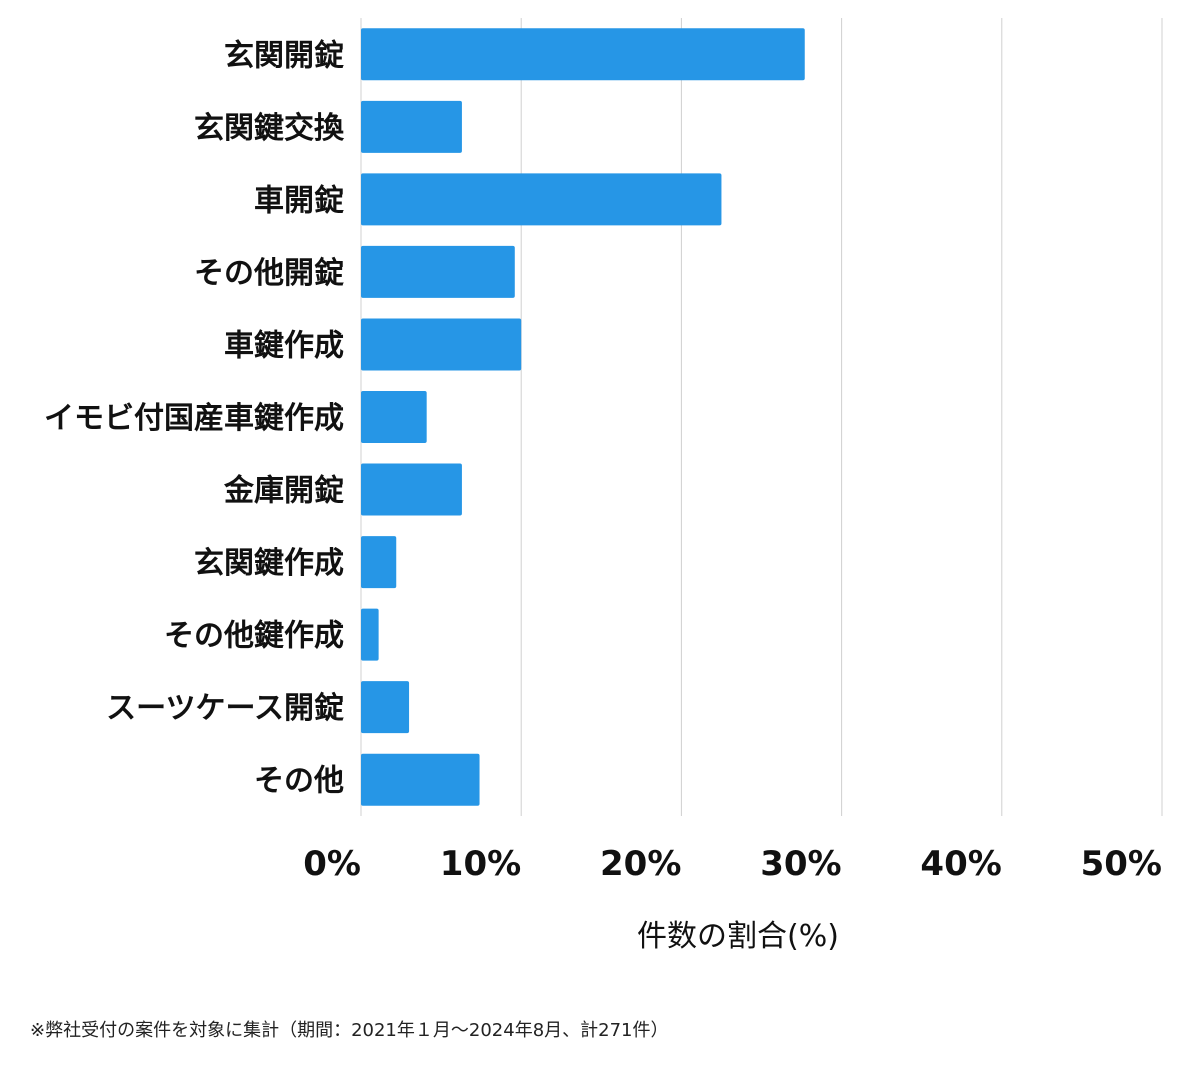 The height and width of the screenshot is (1069, 1200). Describe the element at coordinates (299, 200) in the screenshot. I see `category-label-2: 車開錠` at that location.